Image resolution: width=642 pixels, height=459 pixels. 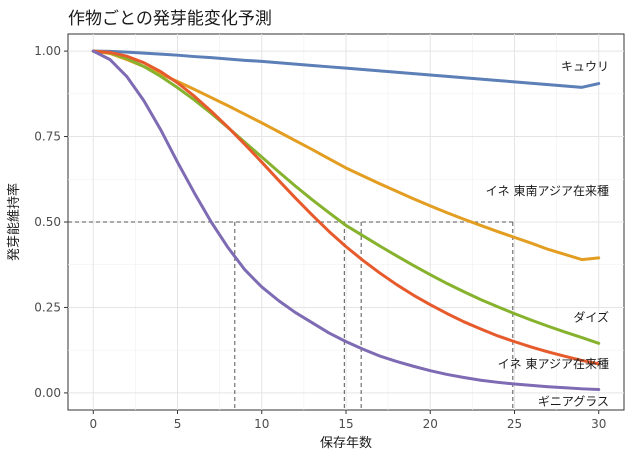 I want to click on x-tick-label: 25, so click(x=514, y=424).